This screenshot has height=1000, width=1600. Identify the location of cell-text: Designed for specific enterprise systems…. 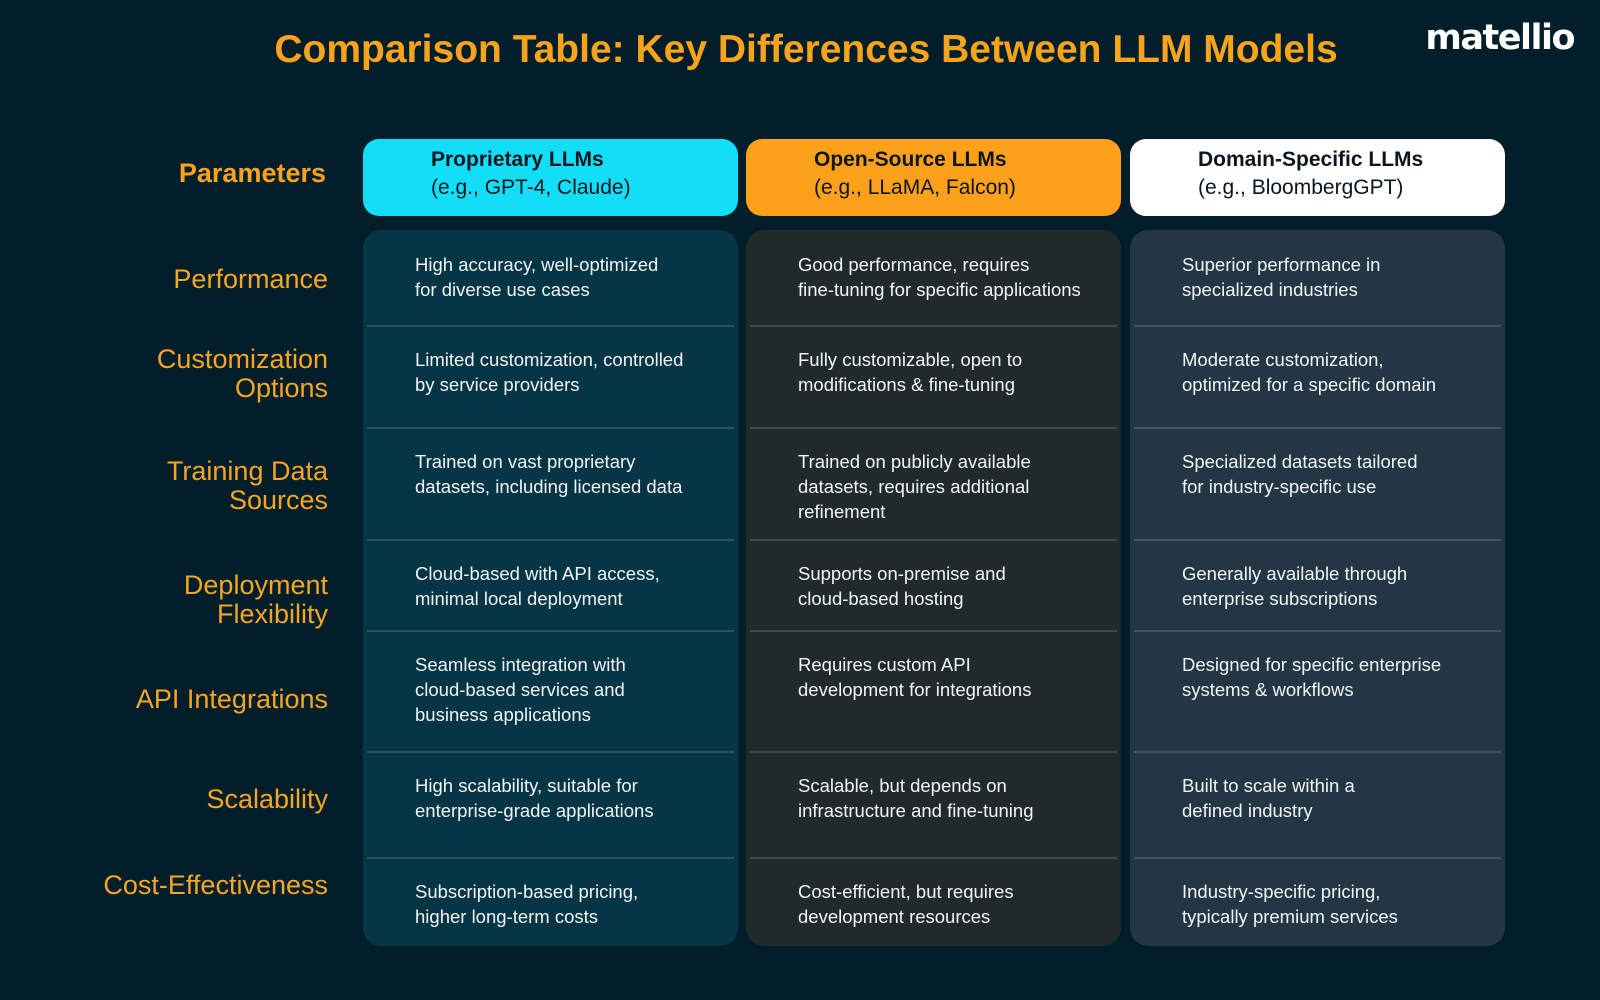
(1312, 677).